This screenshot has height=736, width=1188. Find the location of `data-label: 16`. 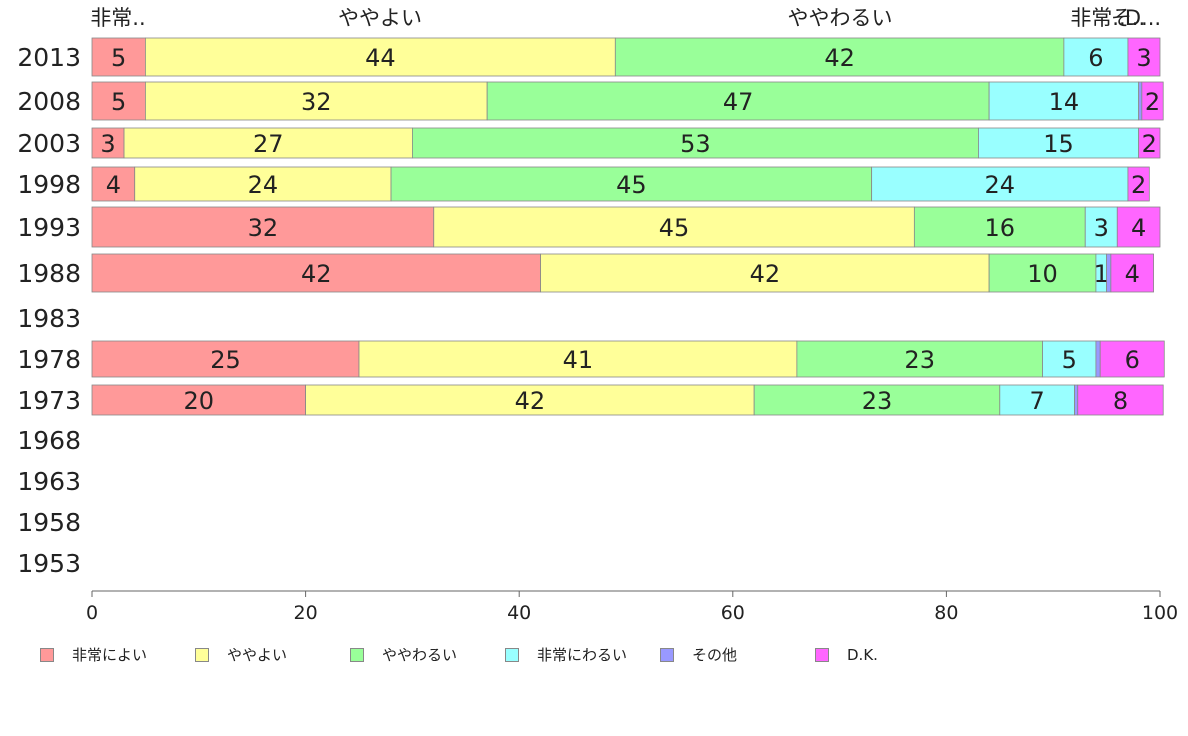

data-label: 16 is located at coordinates (1000, 228).